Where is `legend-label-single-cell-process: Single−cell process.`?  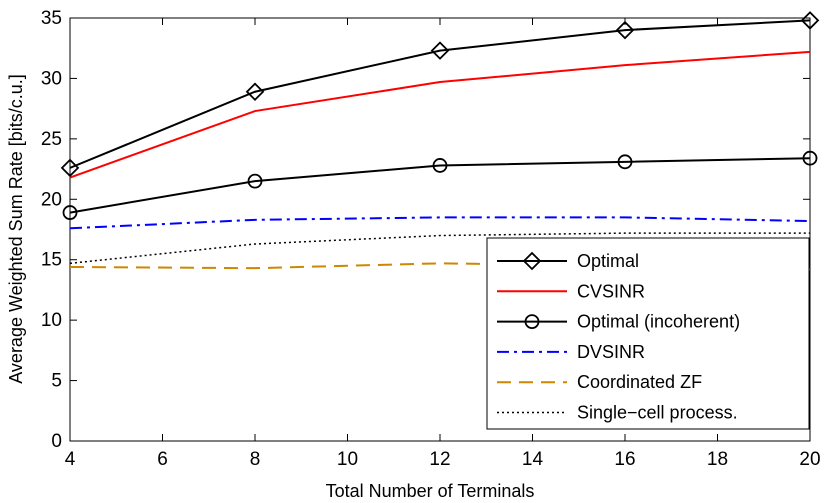 legend-label-single-cell-process: Single−cell process. is located at coordinates (657, 413).